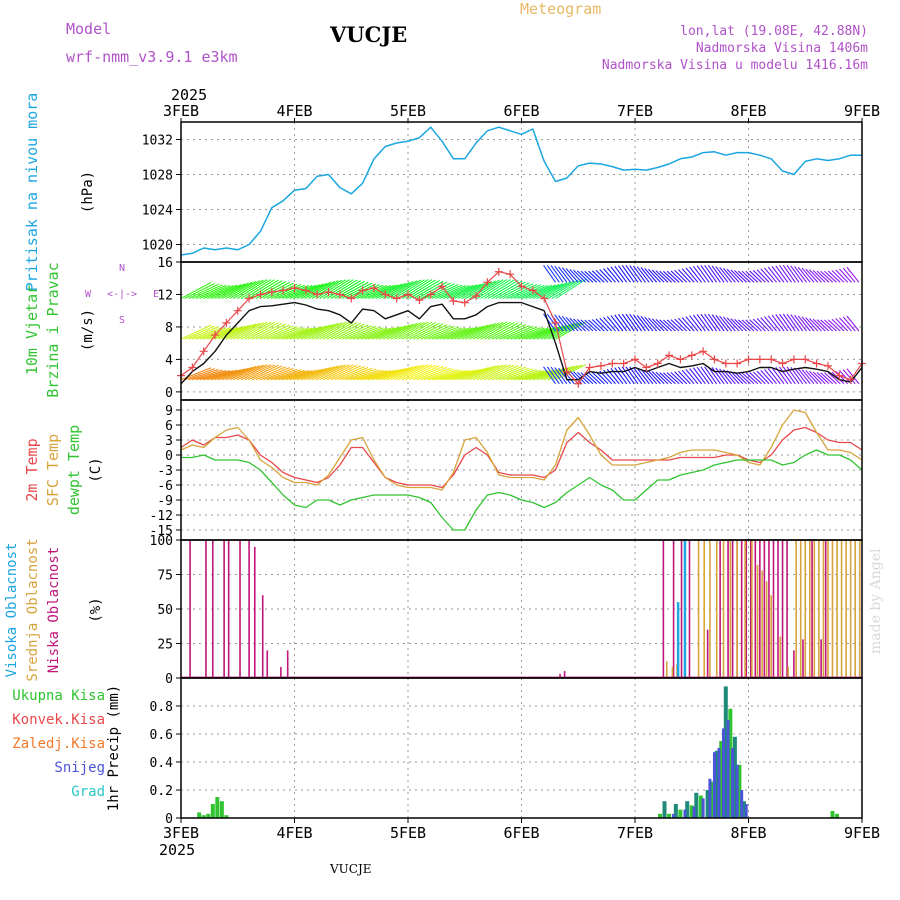 The image size is (900, 900). I want to click on y-tick-label: -9, so click(165, 501).